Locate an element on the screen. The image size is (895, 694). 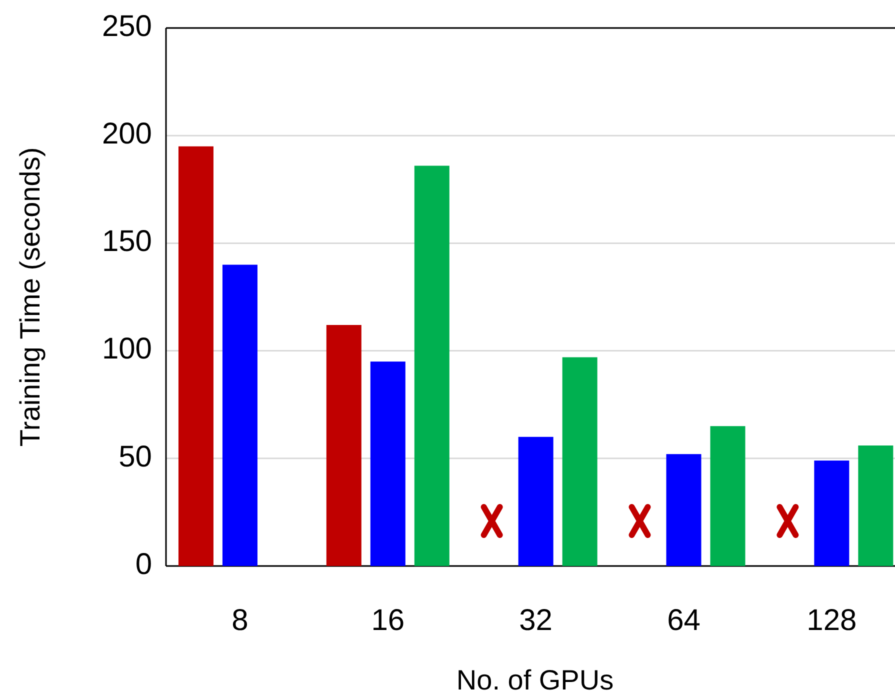
x-tick-label: 128 is located at coordinates (831, 620).